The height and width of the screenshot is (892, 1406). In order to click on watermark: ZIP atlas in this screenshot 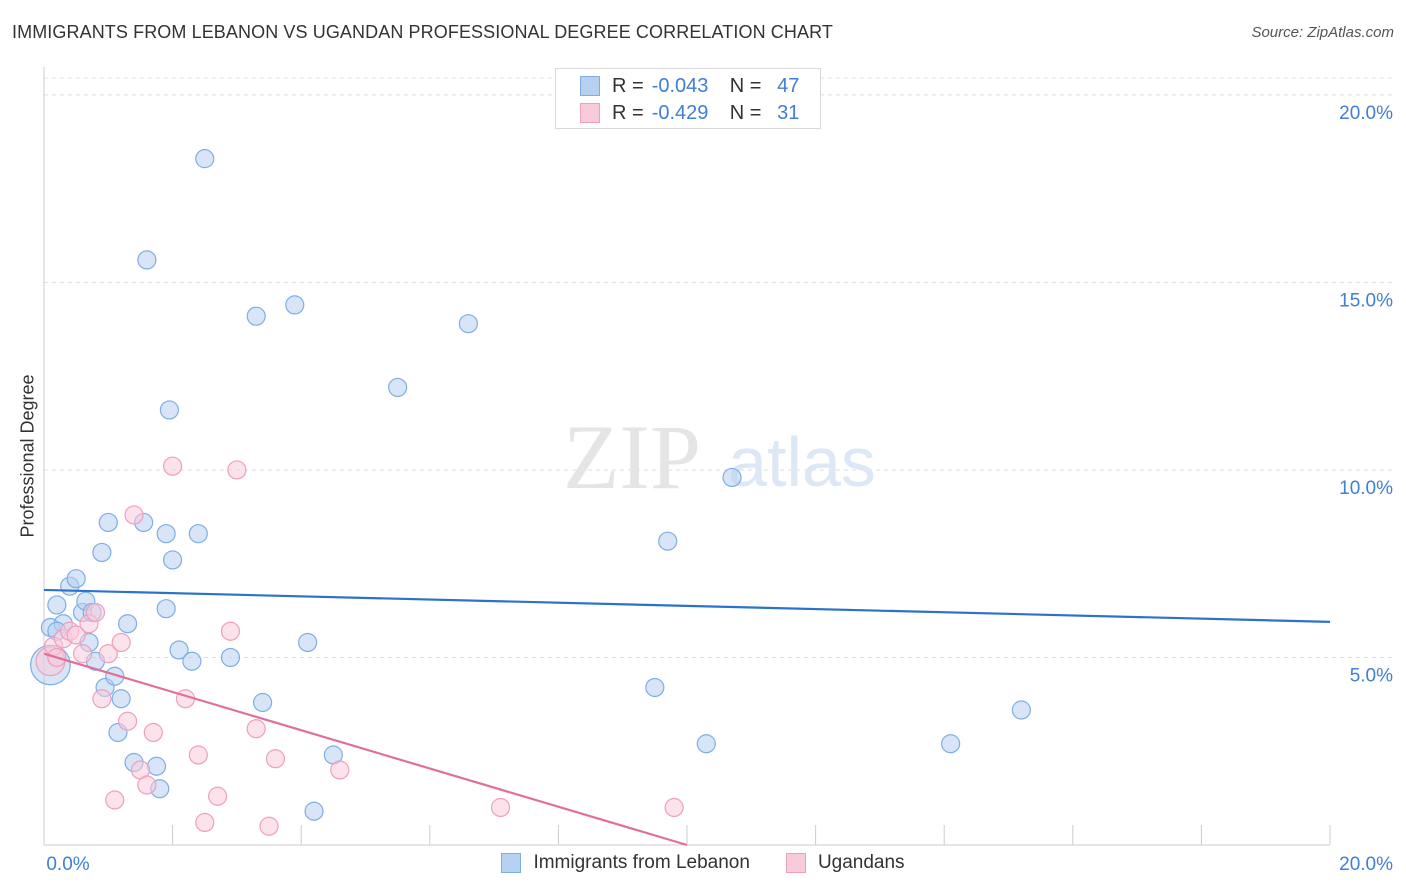, I will do `click(719, 457)`.